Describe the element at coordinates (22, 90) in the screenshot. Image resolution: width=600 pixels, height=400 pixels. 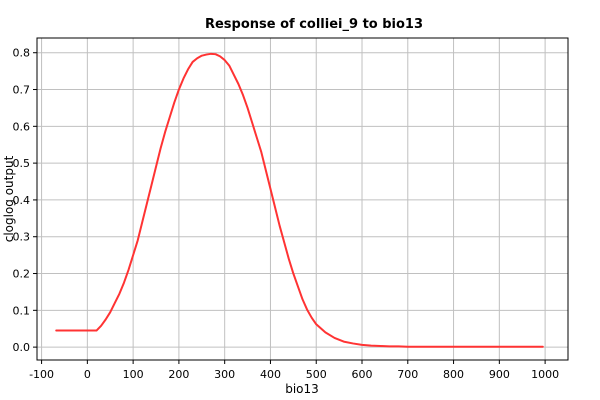
I see `y-tick-label: 0.7` at that location.